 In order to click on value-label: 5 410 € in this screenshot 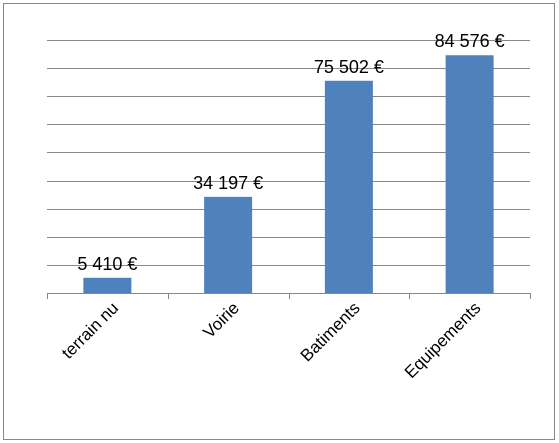, I will do `click(107, 264)`.